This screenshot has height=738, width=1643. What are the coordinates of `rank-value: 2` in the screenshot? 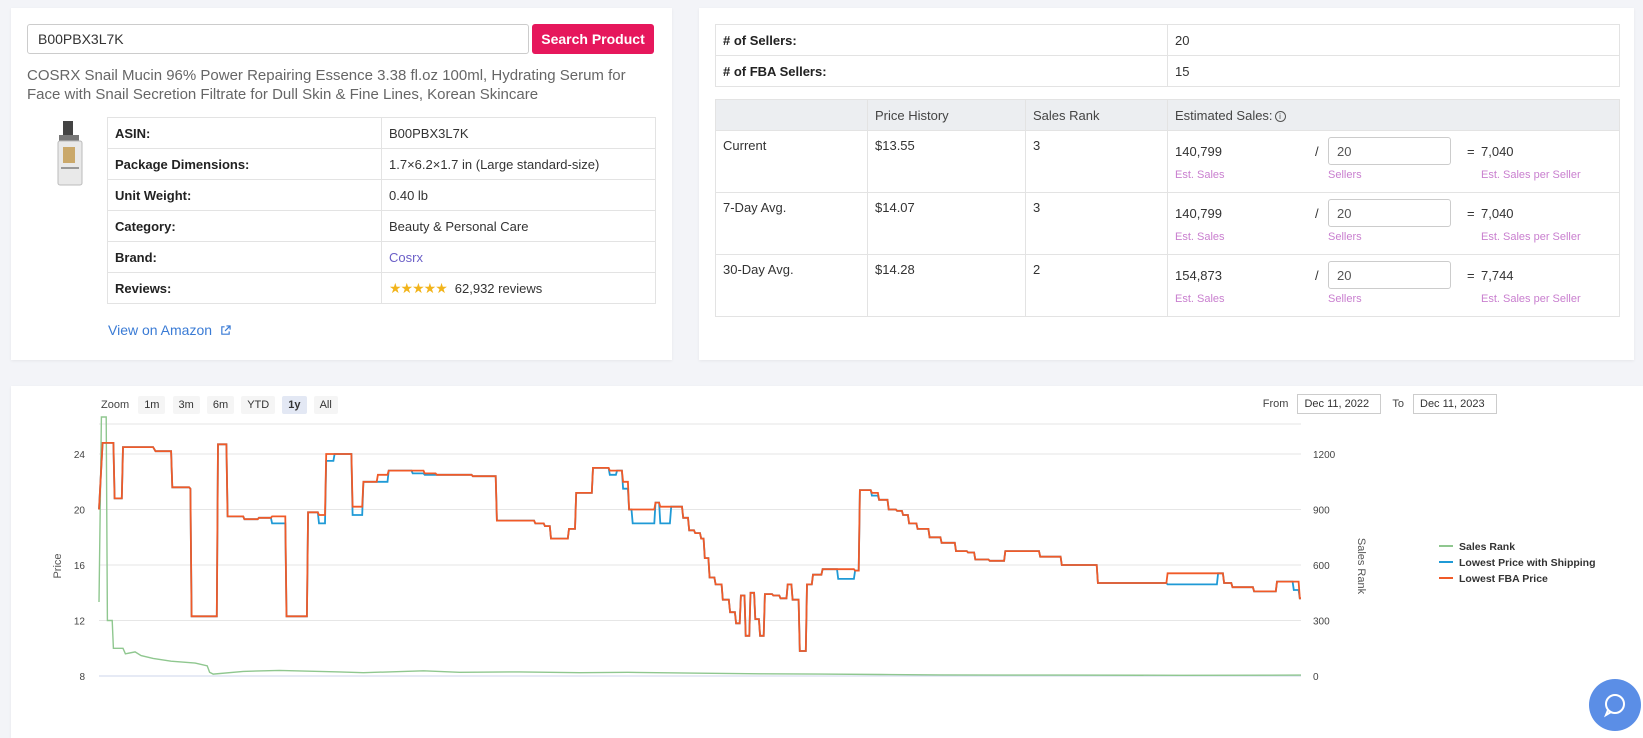 It's located at (1096, 285).